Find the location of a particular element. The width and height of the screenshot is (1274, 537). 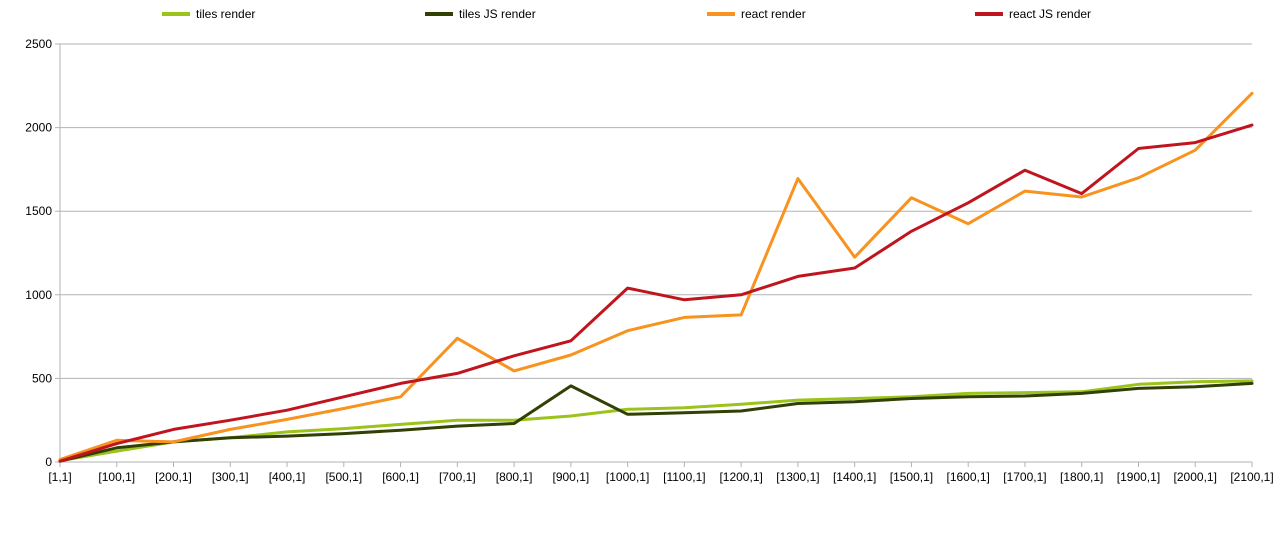

x-tick-label: [1400,1] is located at coordinates (854, 477).